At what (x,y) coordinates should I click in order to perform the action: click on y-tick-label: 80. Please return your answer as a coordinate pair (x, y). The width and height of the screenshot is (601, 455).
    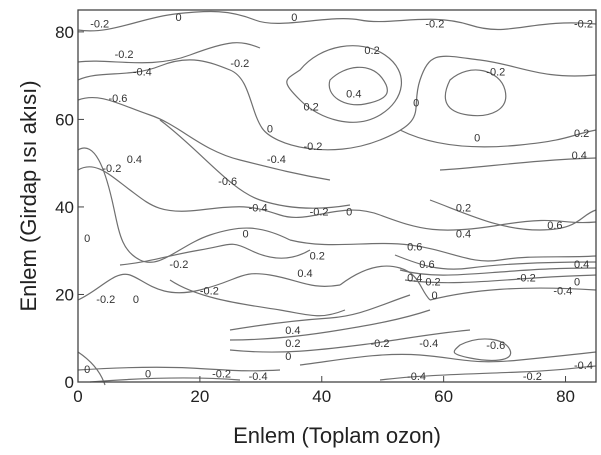
    Looking at the image, I should click on (64, 32).